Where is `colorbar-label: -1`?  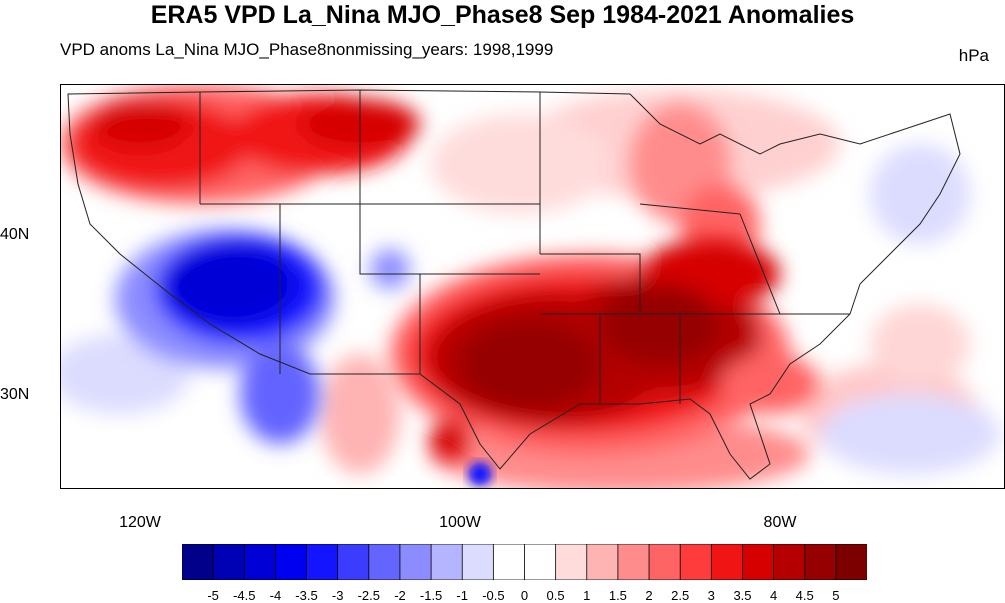 colorbar-label: -1 is located at coordinates (462, 595).